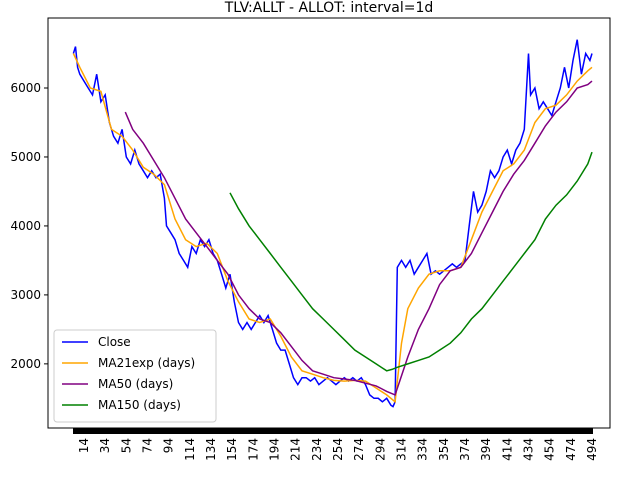 The width and height of the screenshot is (640, 480). I want to click on x-tick-label: 214, so click(296, 449).